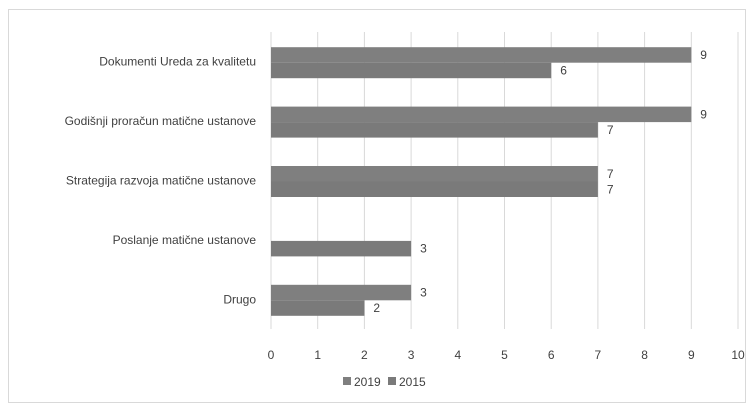 This screenshot has height=411, width=754. What do you see at coordinates (367, 382) in the screenshot?
I see `legend-label-2019: 2019` at bounding box center [367, 382].